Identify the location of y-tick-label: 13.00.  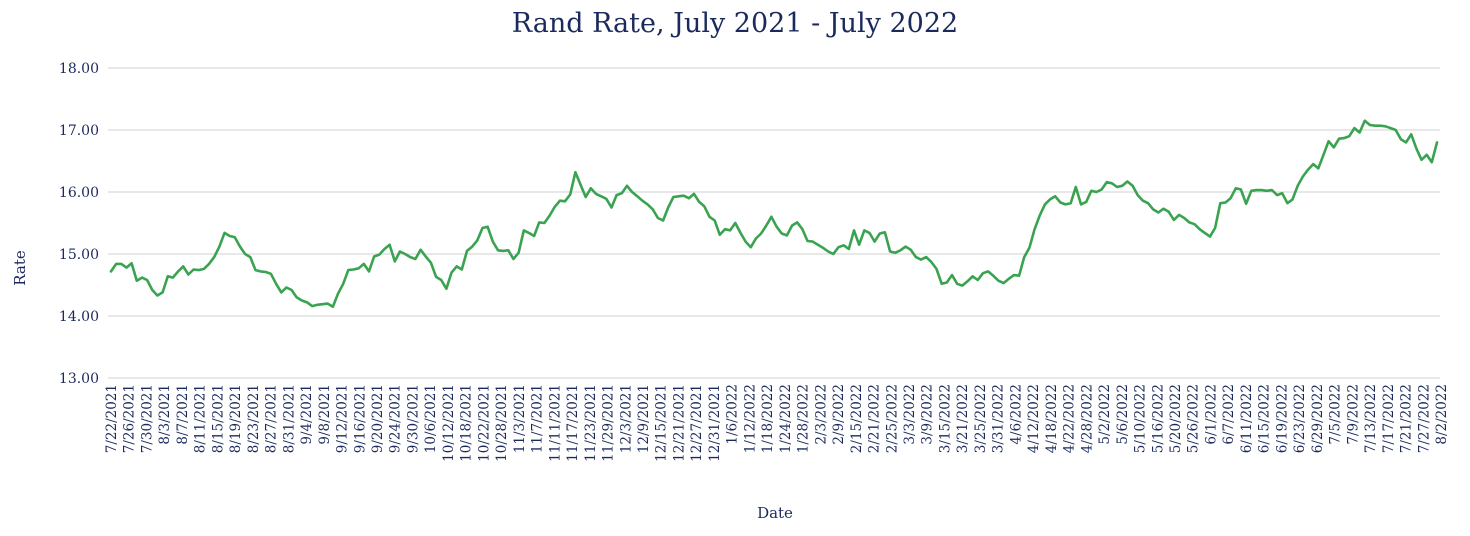
(79, 379).